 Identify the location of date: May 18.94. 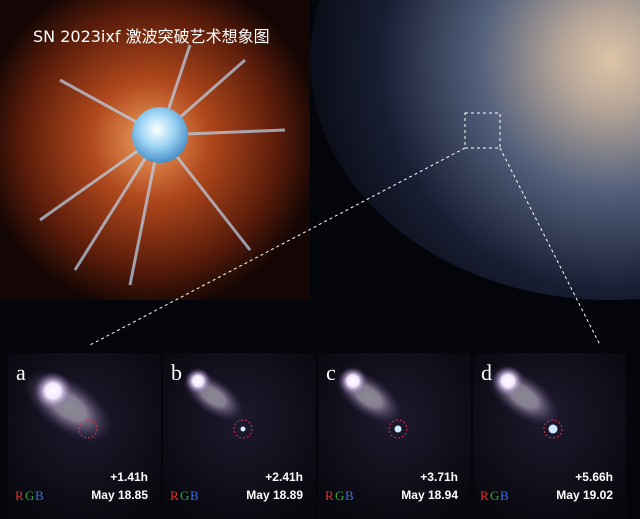
(429, 495).